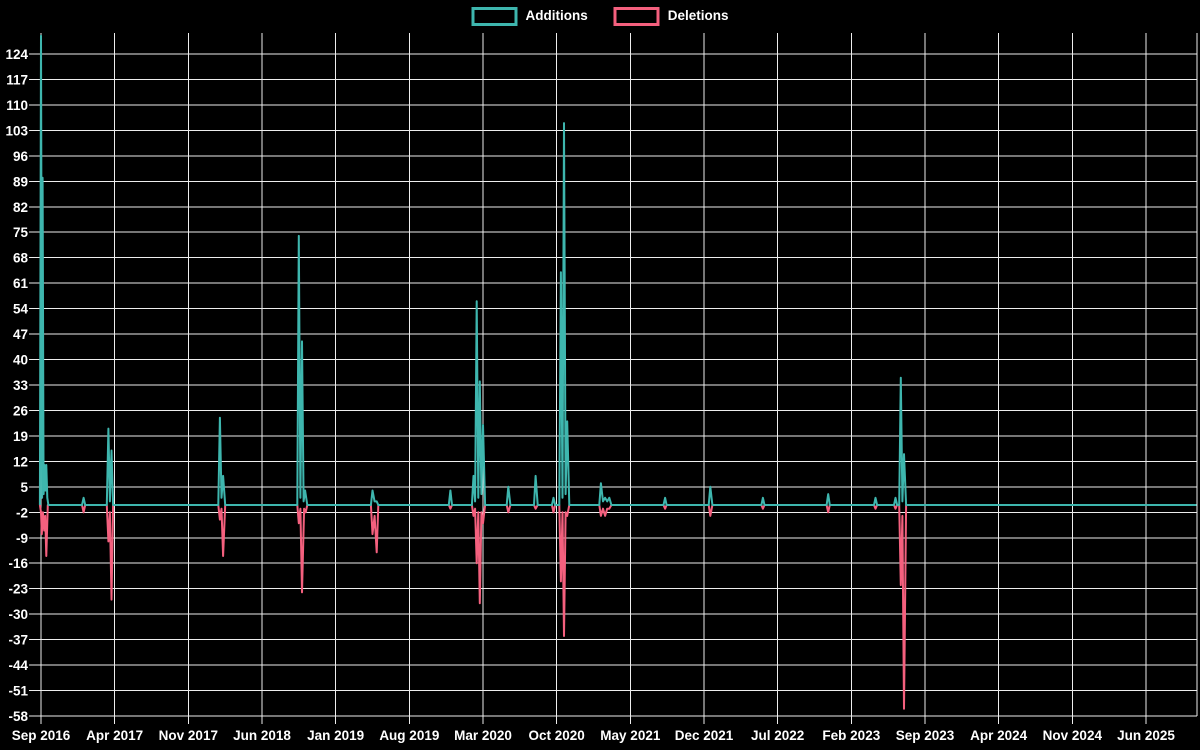 The image size is (1200, 750). What do you see at coordinates (262, 735) in the screenshot?
I see `x-axis-tick-label: Jun 2018` at bounding box center [262, 735].